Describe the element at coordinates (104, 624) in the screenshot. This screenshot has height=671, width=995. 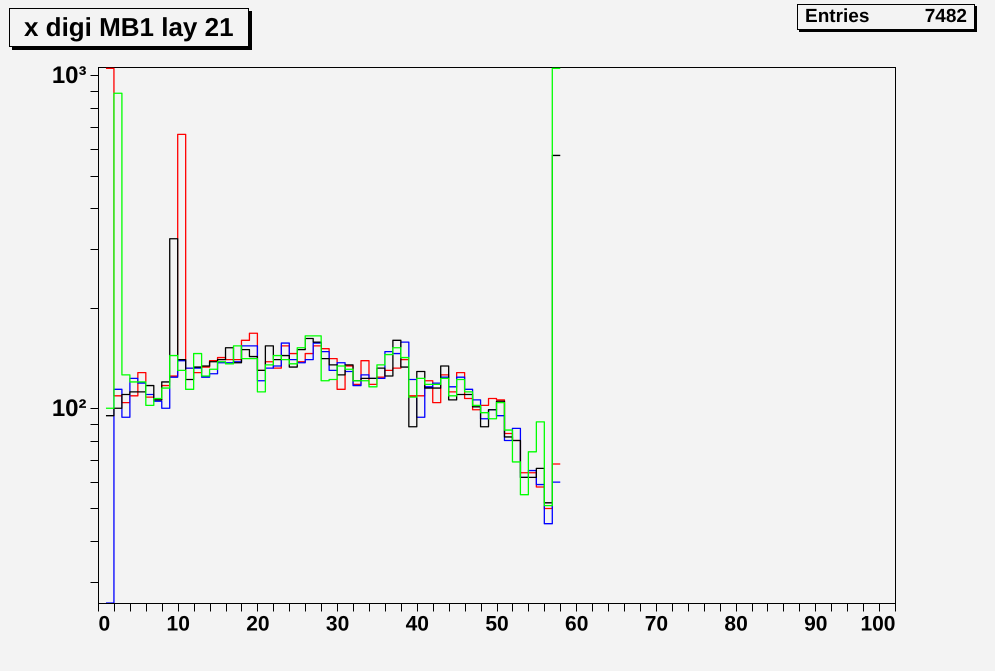
I see `x-tick-label: 0` at that location.